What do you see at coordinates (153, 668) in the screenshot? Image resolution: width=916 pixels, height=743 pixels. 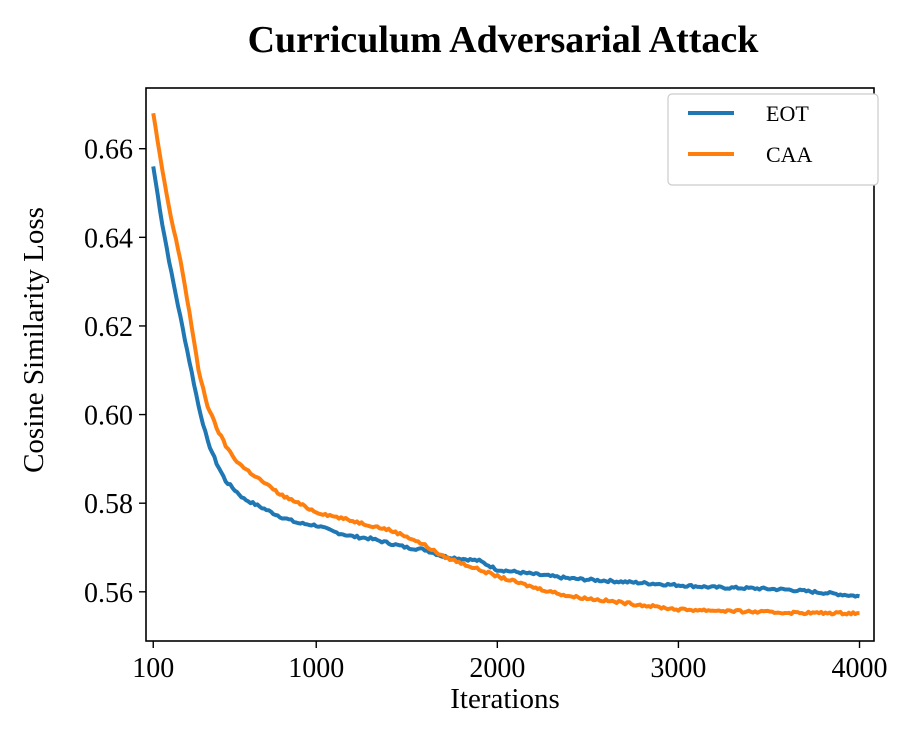 I see `x-tick-label: 100` at bounding box center [153, 668].